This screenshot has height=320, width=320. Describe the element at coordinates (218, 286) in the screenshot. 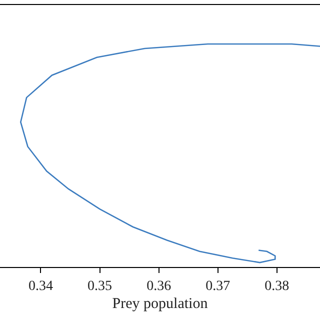

I see `x-tick-label: 0.37` at that location.